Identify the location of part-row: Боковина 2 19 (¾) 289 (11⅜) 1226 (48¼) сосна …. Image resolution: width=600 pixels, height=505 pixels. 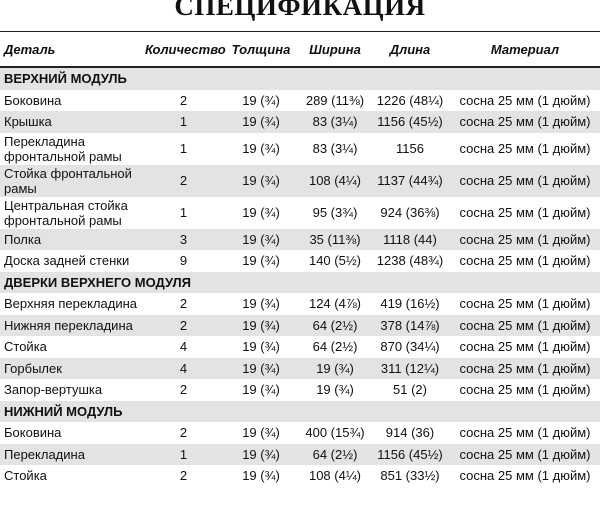
(300, 101).